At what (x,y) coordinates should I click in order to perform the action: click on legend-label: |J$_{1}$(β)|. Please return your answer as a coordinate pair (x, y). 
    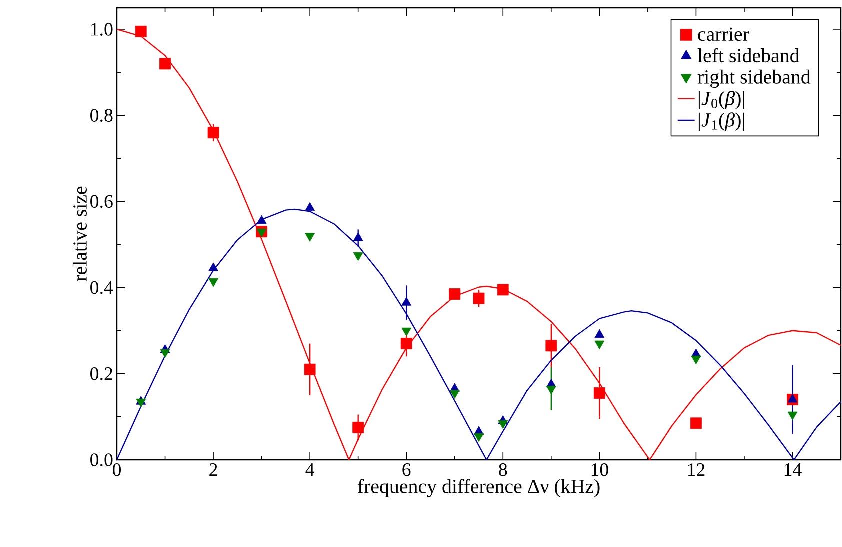
    Looking at the image, I should click on (721, 122).